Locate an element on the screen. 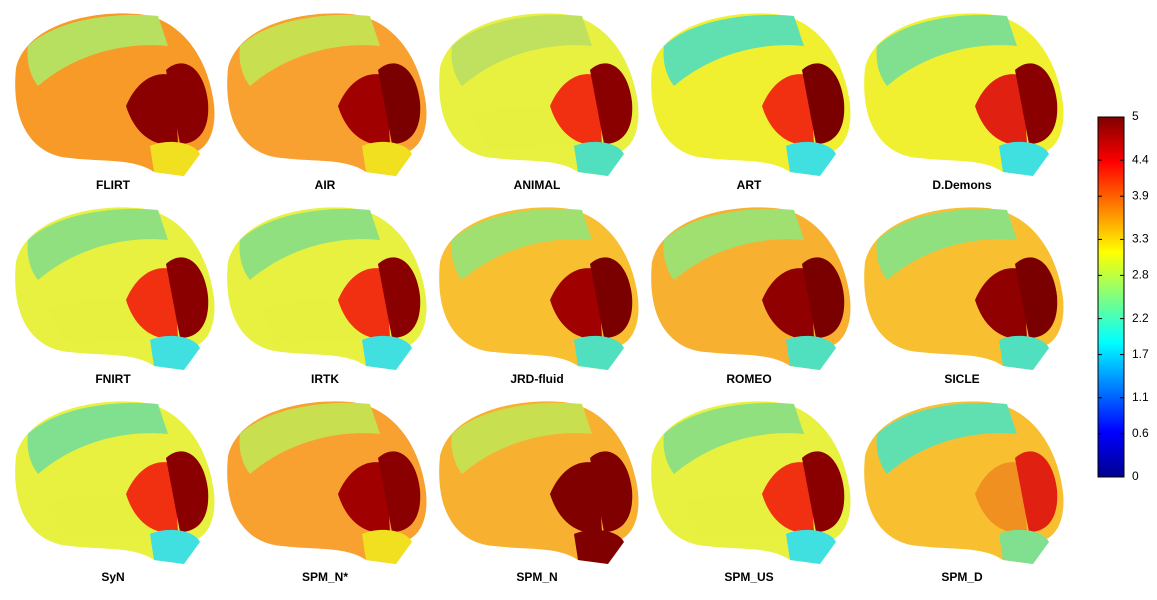 This screenshot has height=600, width=1157. panel-label: AIR is located at coordinates (325, 185).